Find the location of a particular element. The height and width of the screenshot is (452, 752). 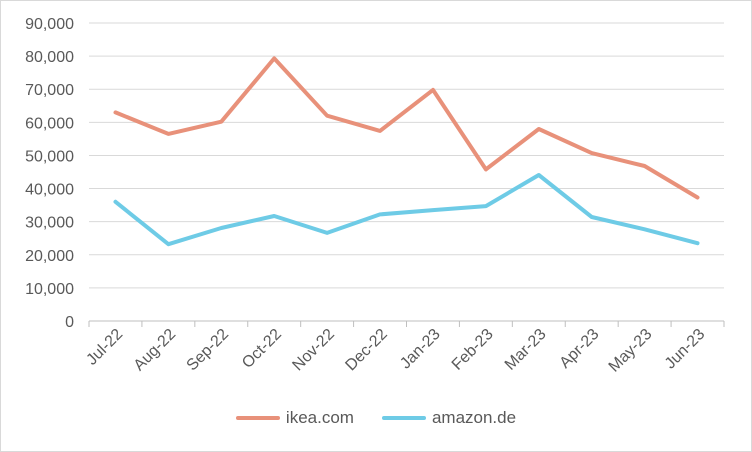

y-tick-label: 60,000 is located at coordinates (49, 123).